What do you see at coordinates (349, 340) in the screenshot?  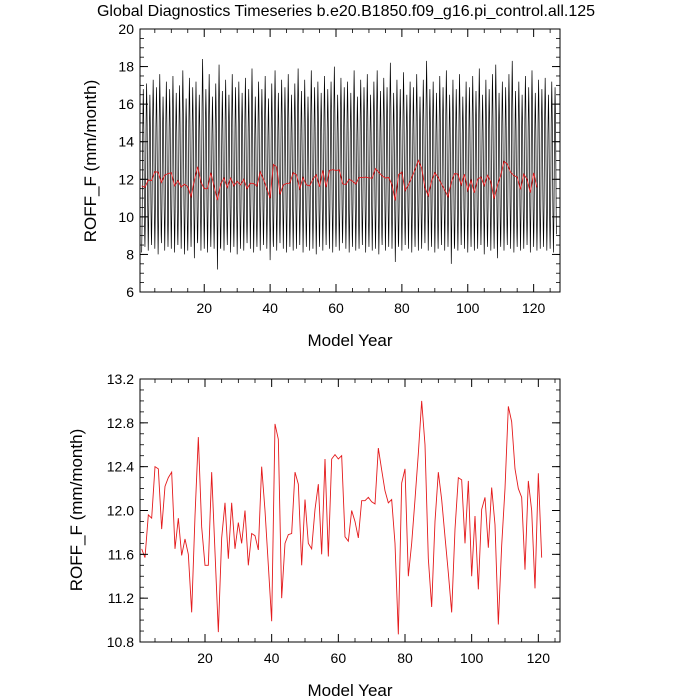 I see `top-x-axis-title: Model Year` at bounding box center [349, 340].